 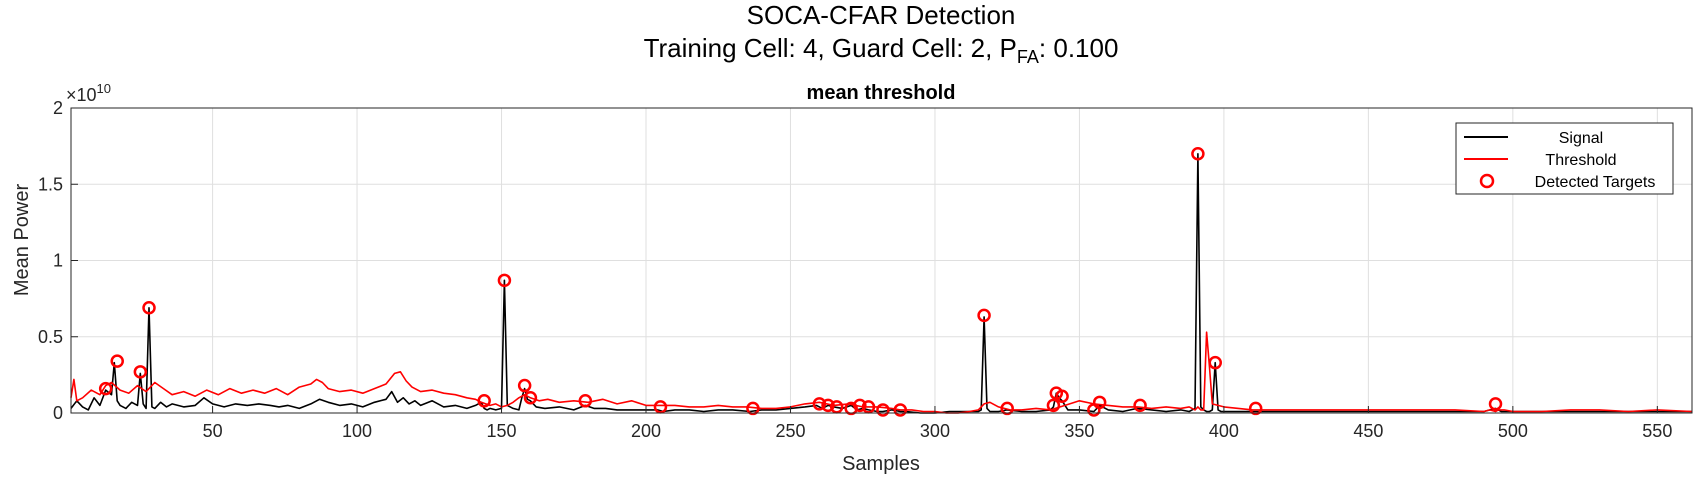 I want to click on figure-title: SOCA-CFAR Detection, so click(x=881, y=15).